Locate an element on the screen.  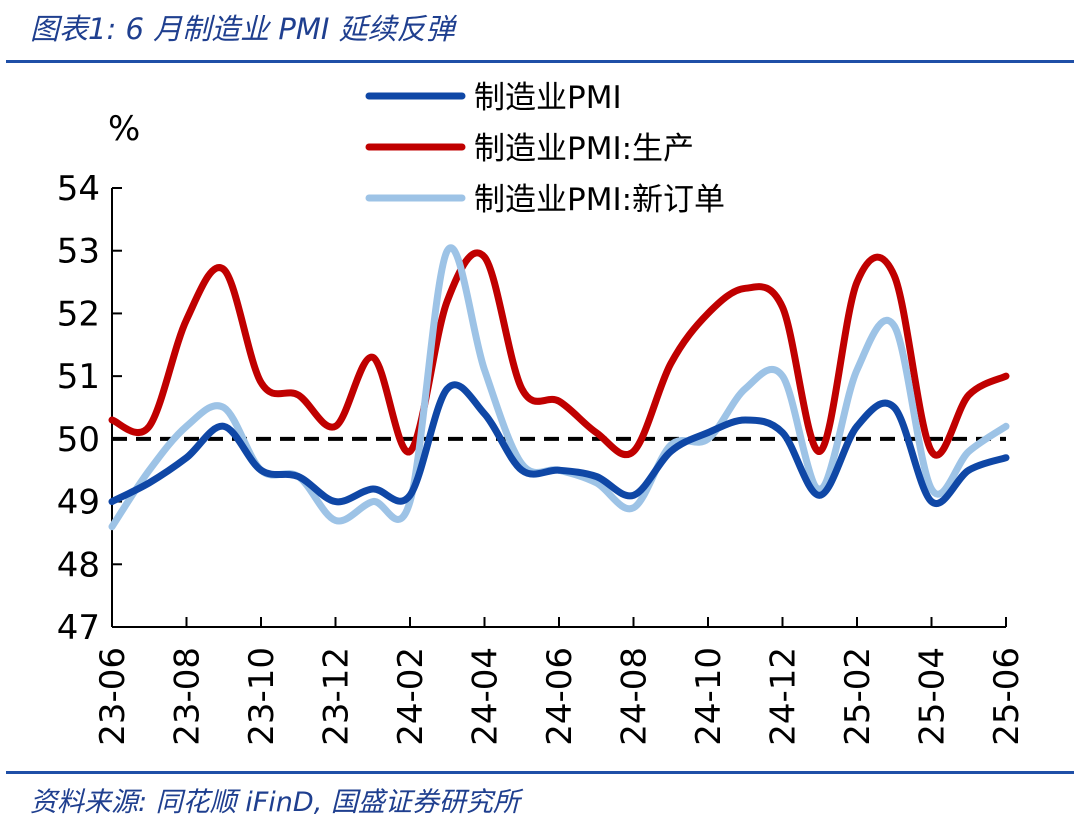
x-tick-label: 23-10 is located at coordinates (262, 696).